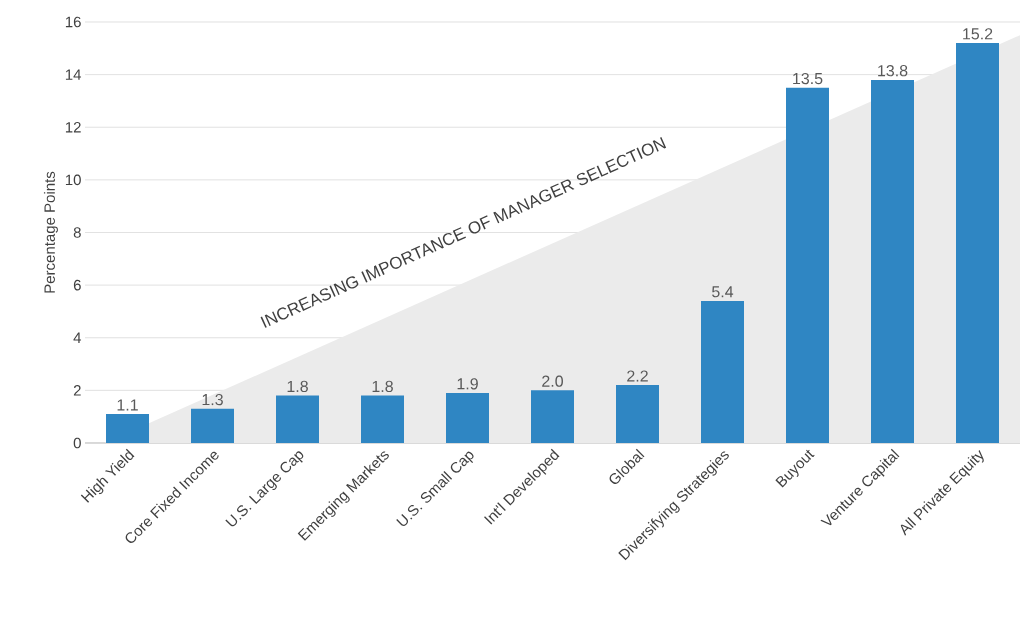 The width and height of the screenshot is (1023, 620). I want to click on y-tick-label: 12, so click(73, 127).